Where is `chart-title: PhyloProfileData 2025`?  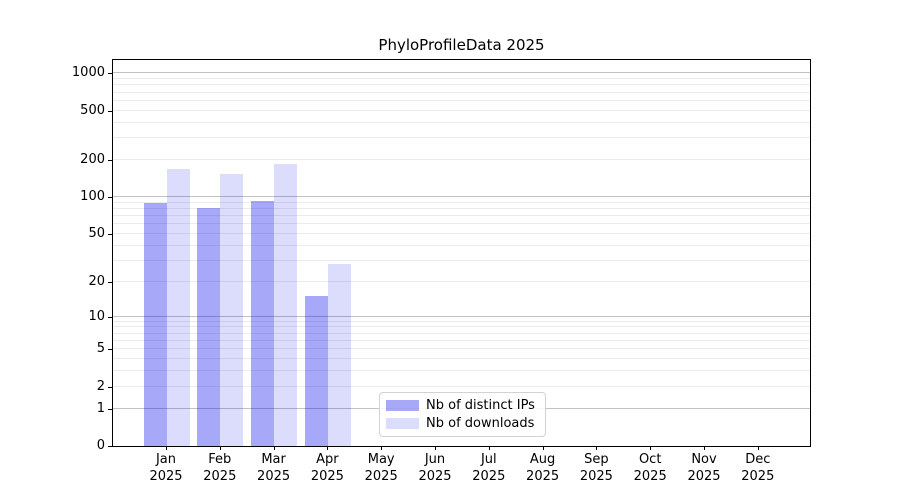 chart-title: PhyloProfileData 2025 is located at coordinates (461, 45).